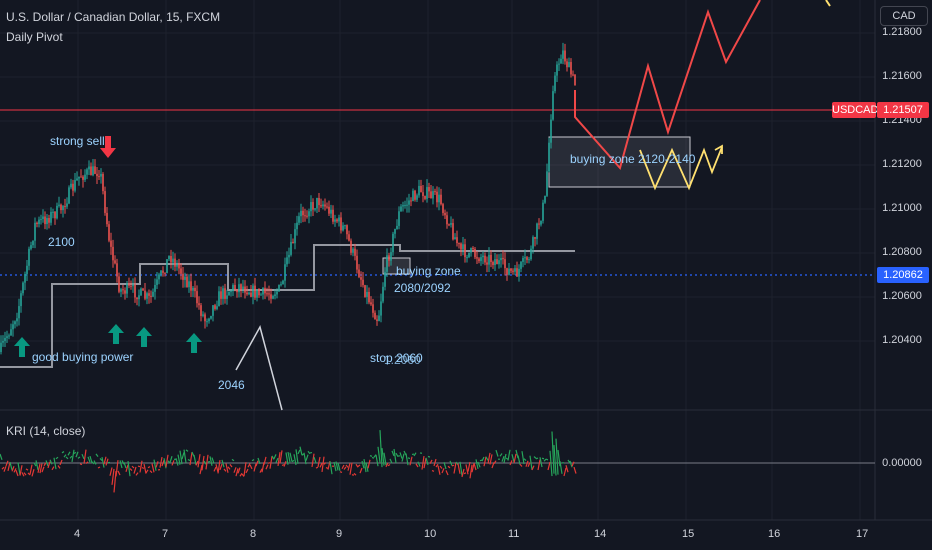 This screenshot has height=550, width=932. I want to click on icons, so click(108, 246).